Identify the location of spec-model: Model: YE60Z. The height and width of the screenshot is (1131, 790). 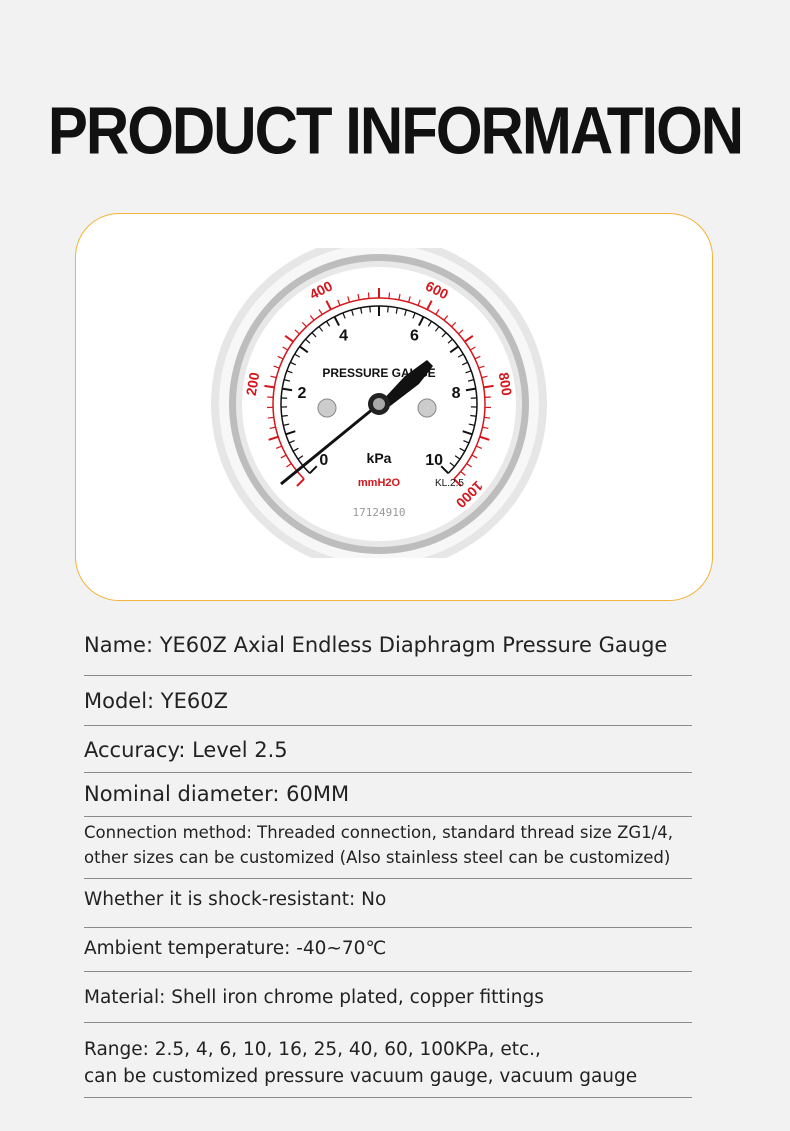
(388, 707).